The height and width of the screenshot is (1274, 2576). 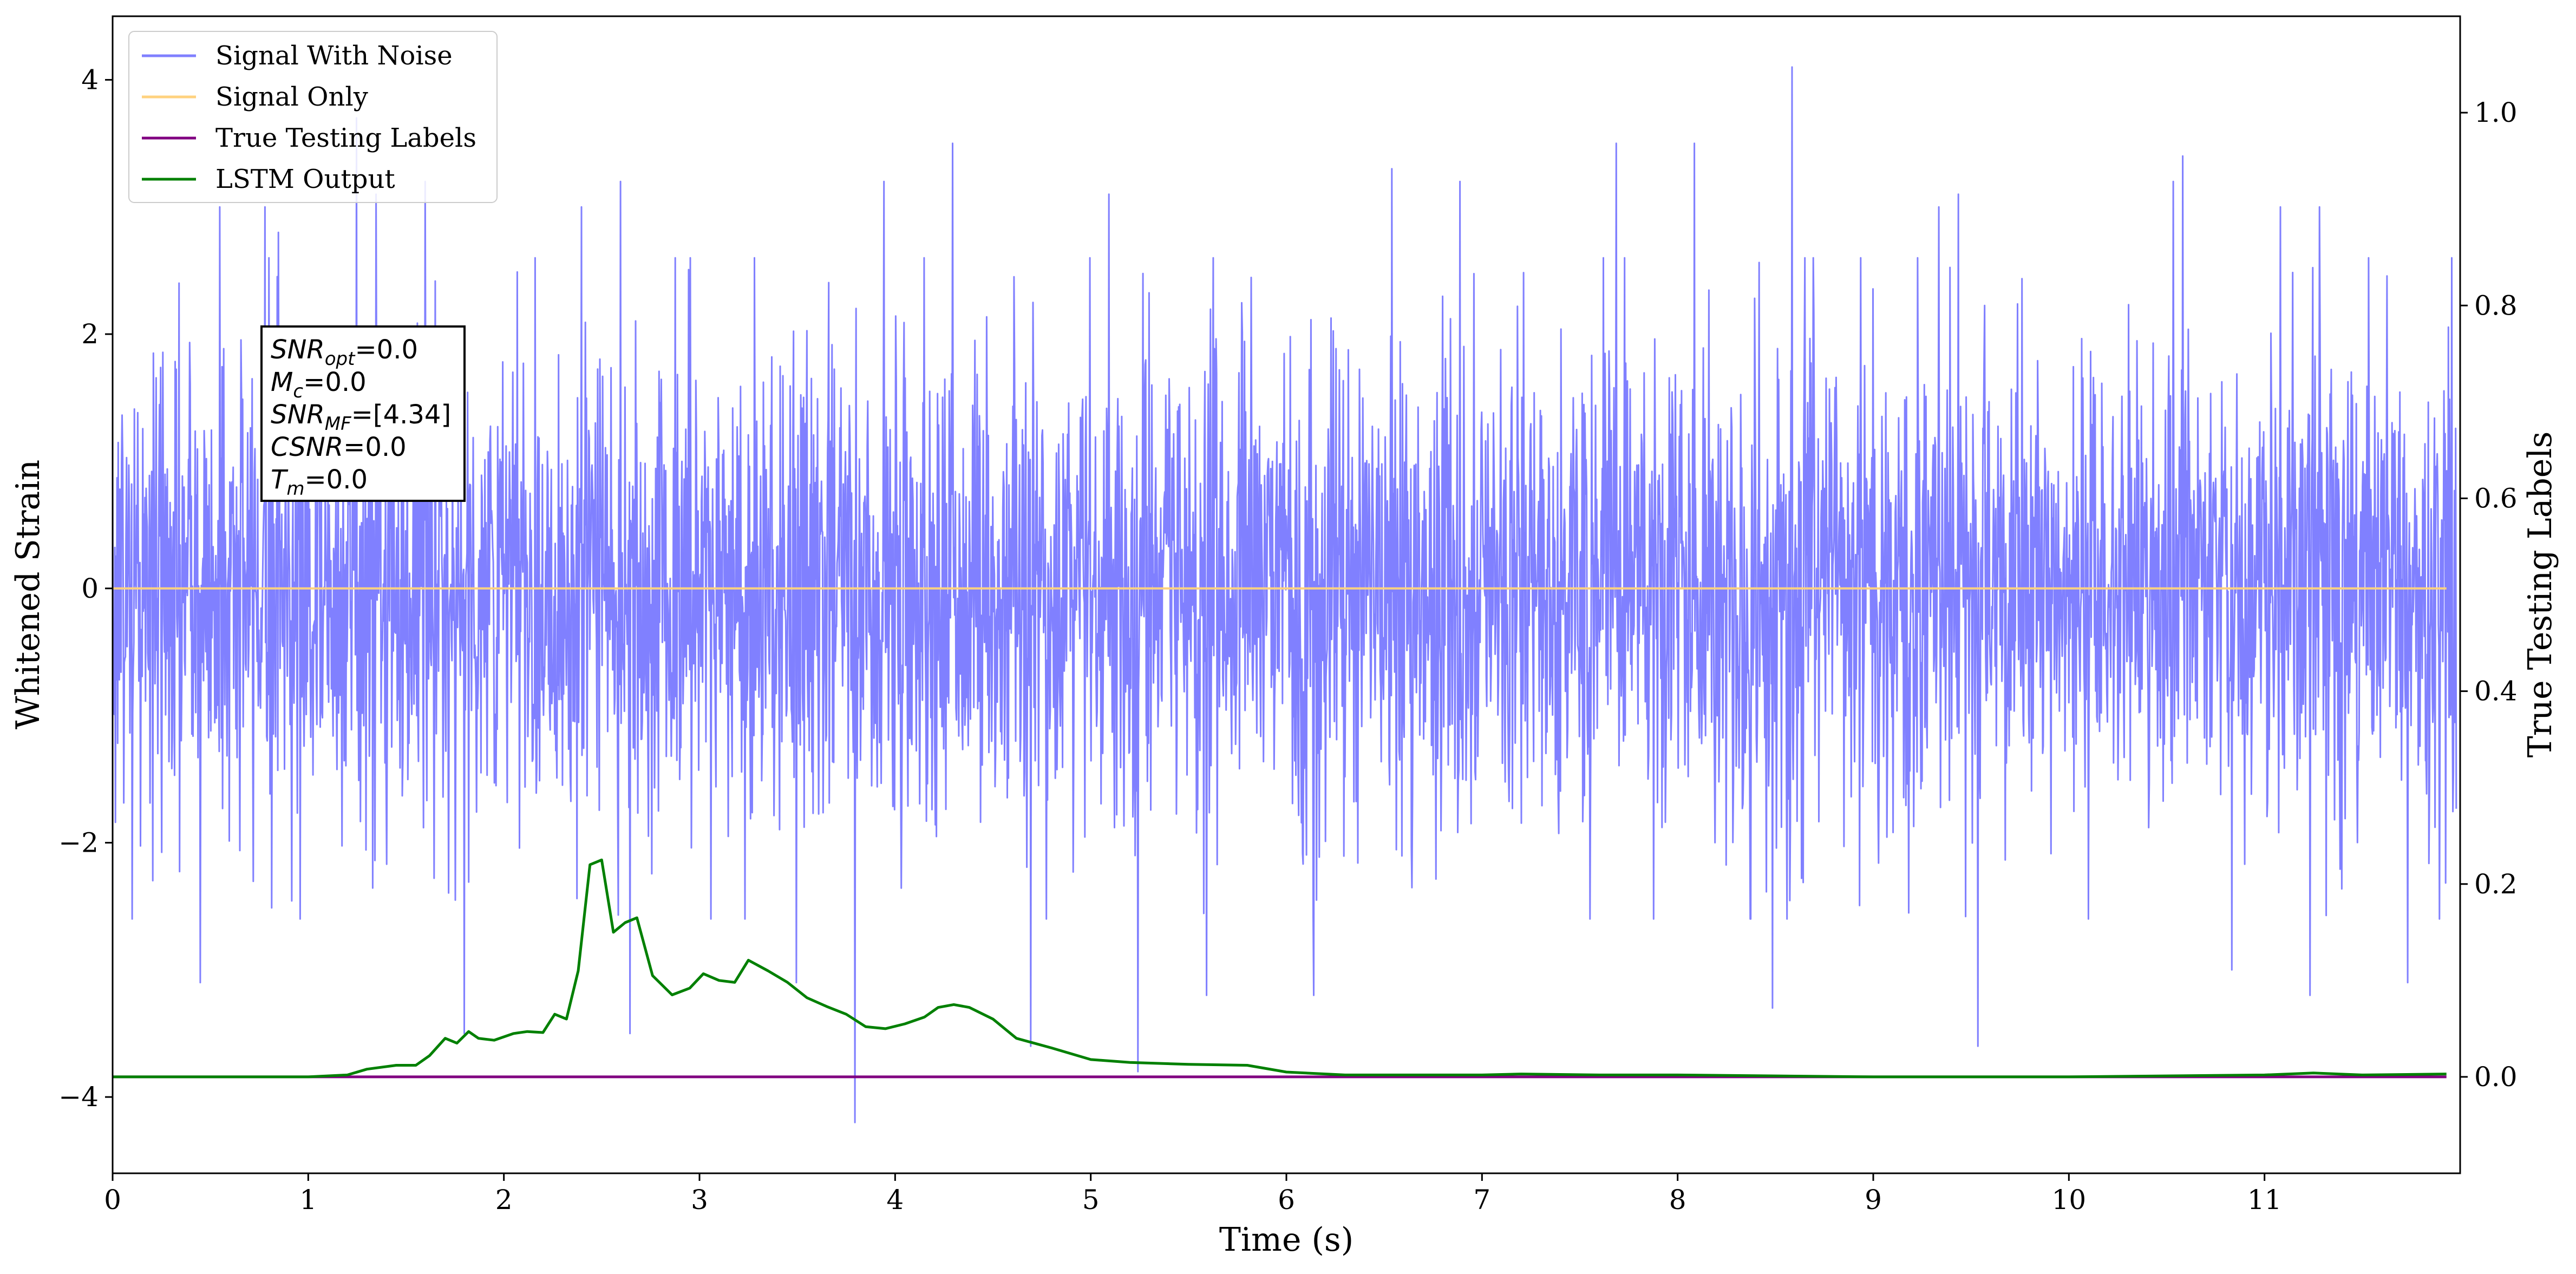 I want to click on x-tick-label: 8, so click(x=1677, y=1200).